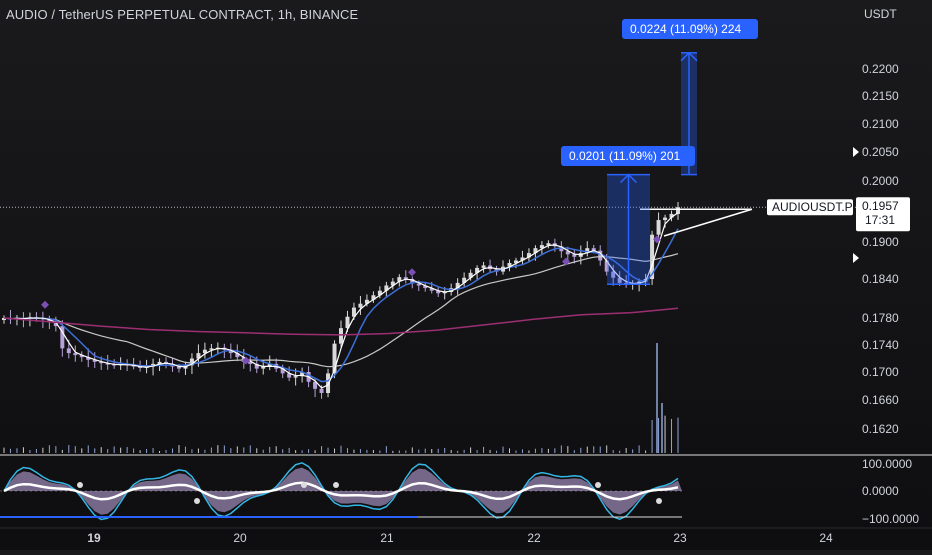  I want to click on oscillator-tick-label: 0.0000, so click(880, 491).